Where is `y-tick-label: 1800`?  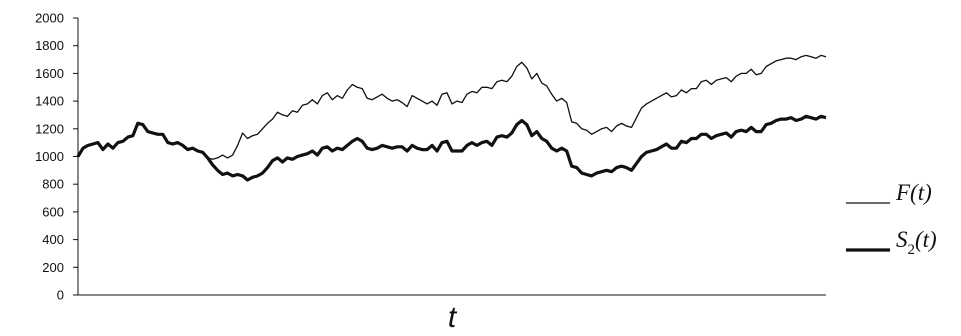 y-tick-label: 1800 is located at coordinates (49, 45).